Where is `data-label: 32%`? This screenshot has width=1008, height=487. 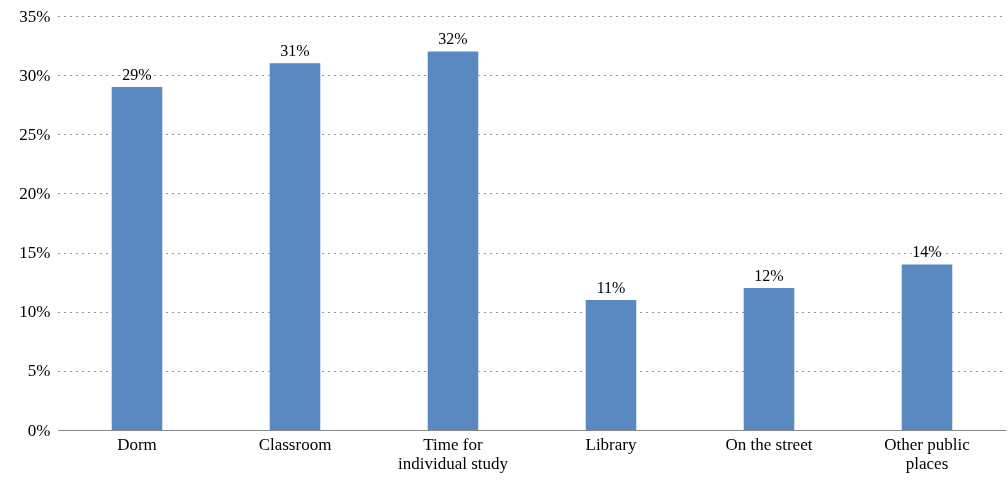
data-label: 32% is located at coordinates (453, 39).